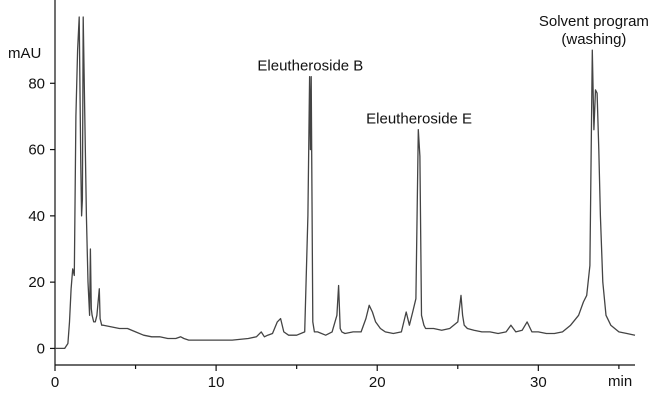 Image resolution: width=648 pixels, height=396 pixels. Describe the element at coordinates (36, 282) in the screenshot. I see `y-tick-label: 20` at that location.